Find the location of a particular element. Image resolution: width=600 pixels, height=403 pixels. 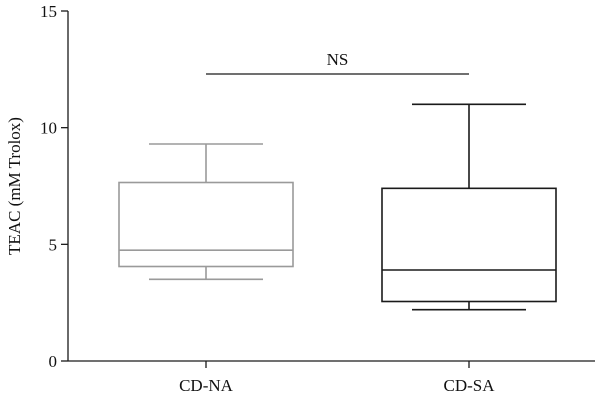

x-category-label: CD-NA is located at coordinates (206, 385).